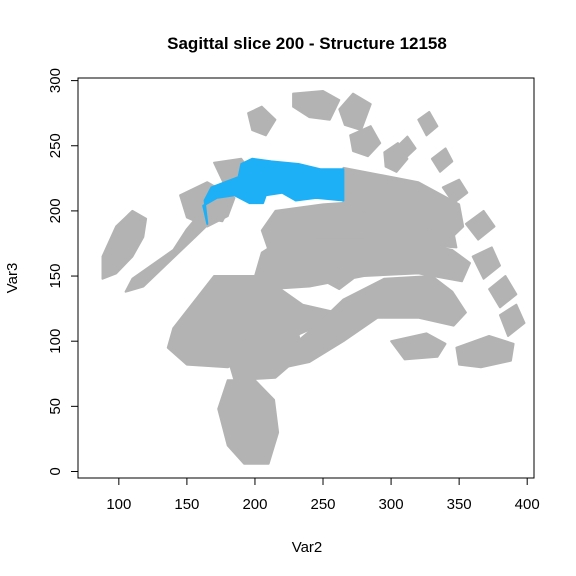 The height and width of the screenshot is (576, 576). Describe the element at coordinates (55, 210) in the screenshot. I see `y-tick-label: 200` at that location.